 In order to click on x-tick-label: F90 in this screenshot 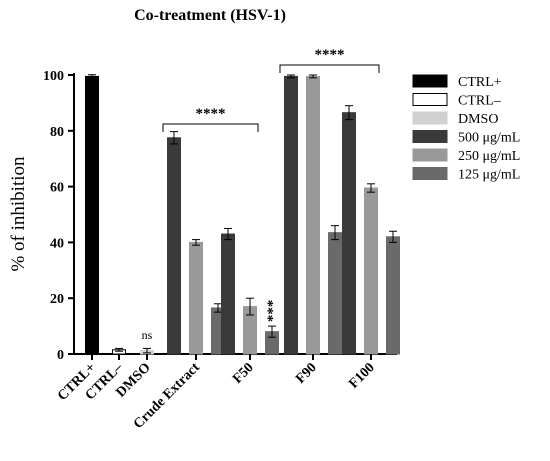, I will do `click(306, 373)`.